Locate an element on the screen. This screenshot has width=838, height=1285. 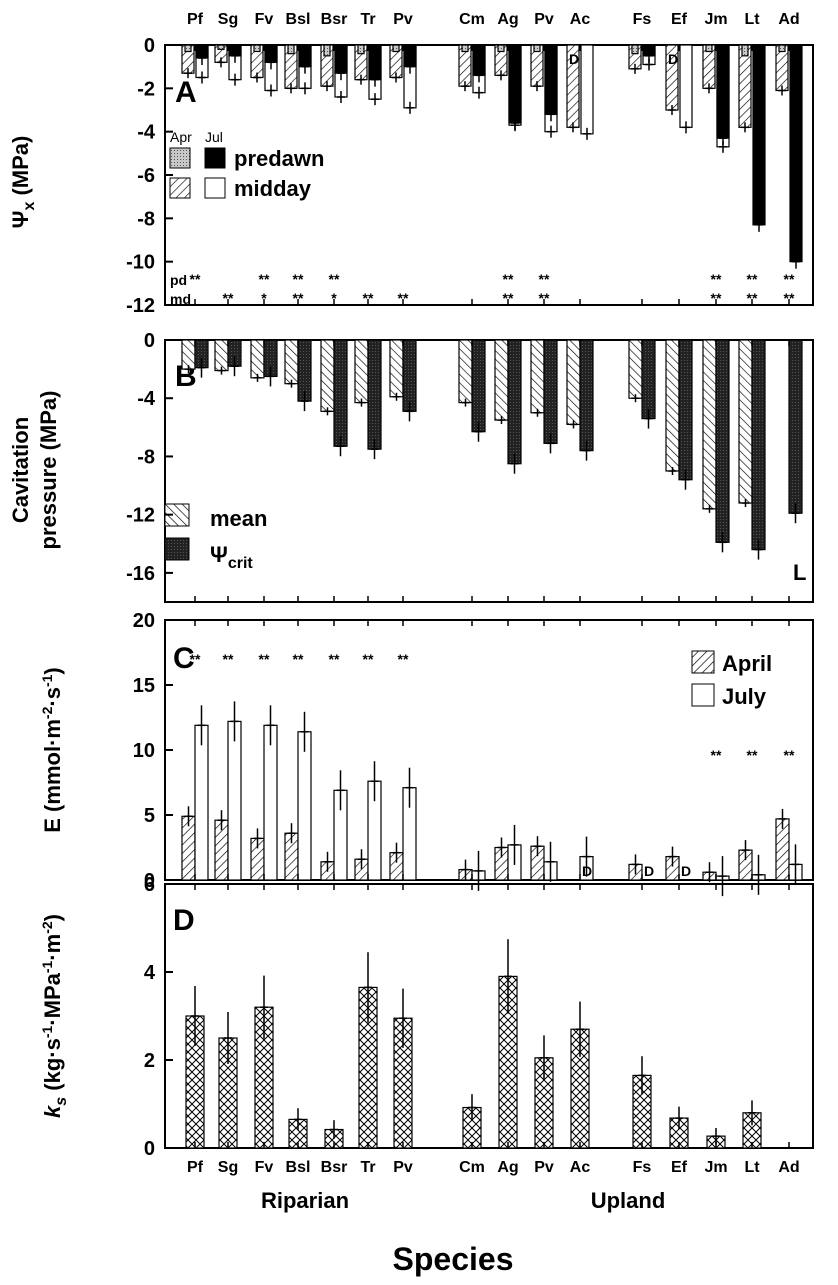
panel-d-ylabel: ks (kg·s-1·MPa-1·m-2) is located at coordinates (54, 1016).